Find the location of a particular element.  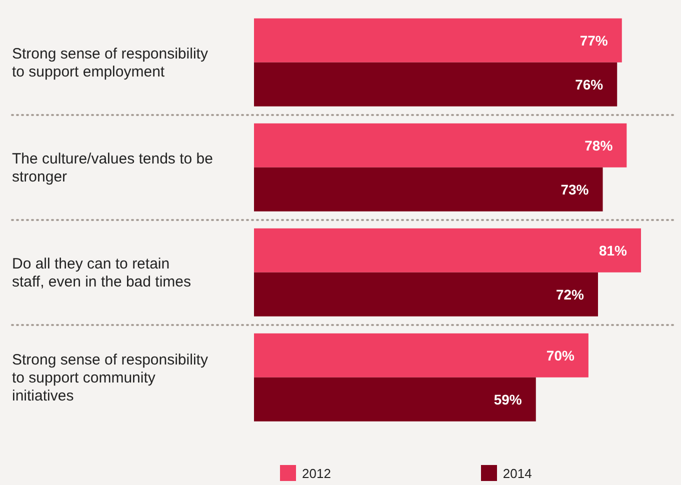

data-label: 78% is located at coordinates (599, 145).